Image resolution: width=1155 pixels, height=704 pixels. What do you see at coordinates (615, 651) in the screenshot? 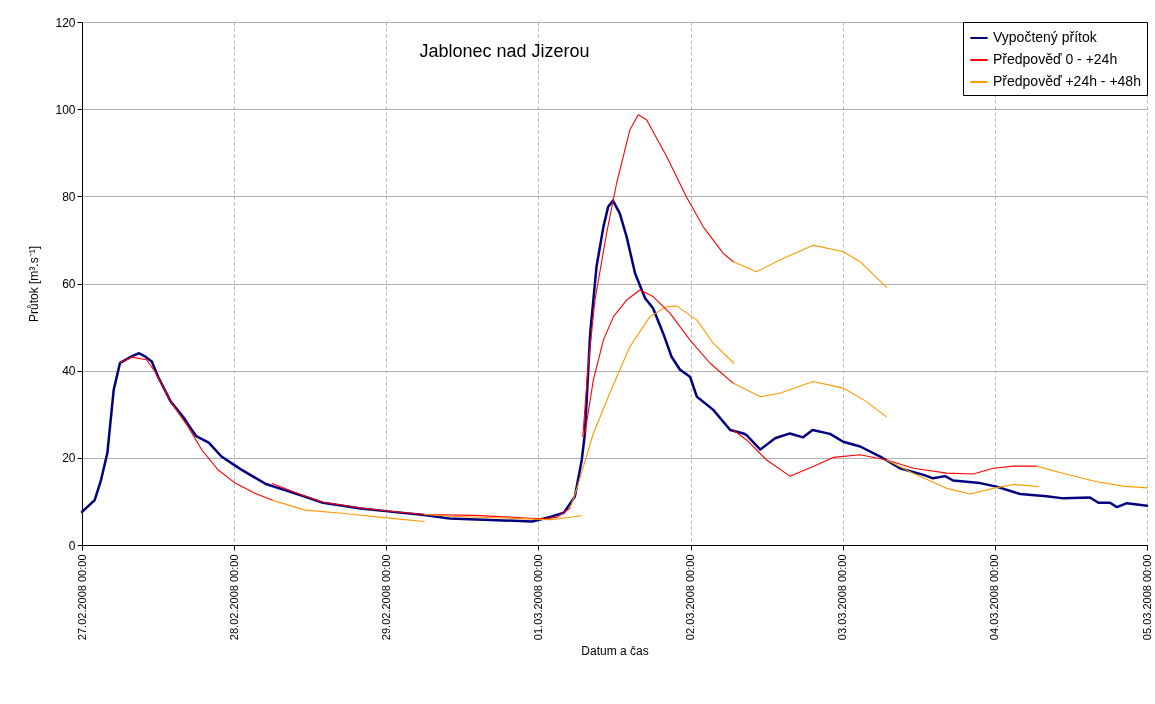
I see `x-axis-title: Datum a čas` at bounding box center [615, 651].